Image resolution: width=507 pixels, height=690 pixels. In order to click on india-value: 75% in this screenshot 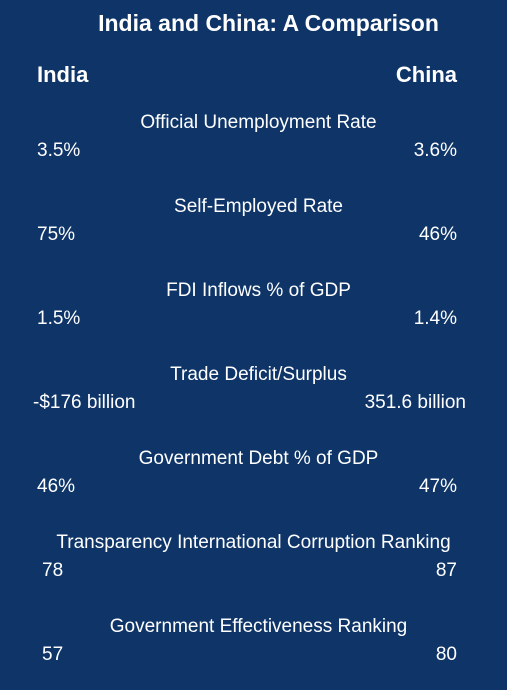, I will do `click(56, 234)`.